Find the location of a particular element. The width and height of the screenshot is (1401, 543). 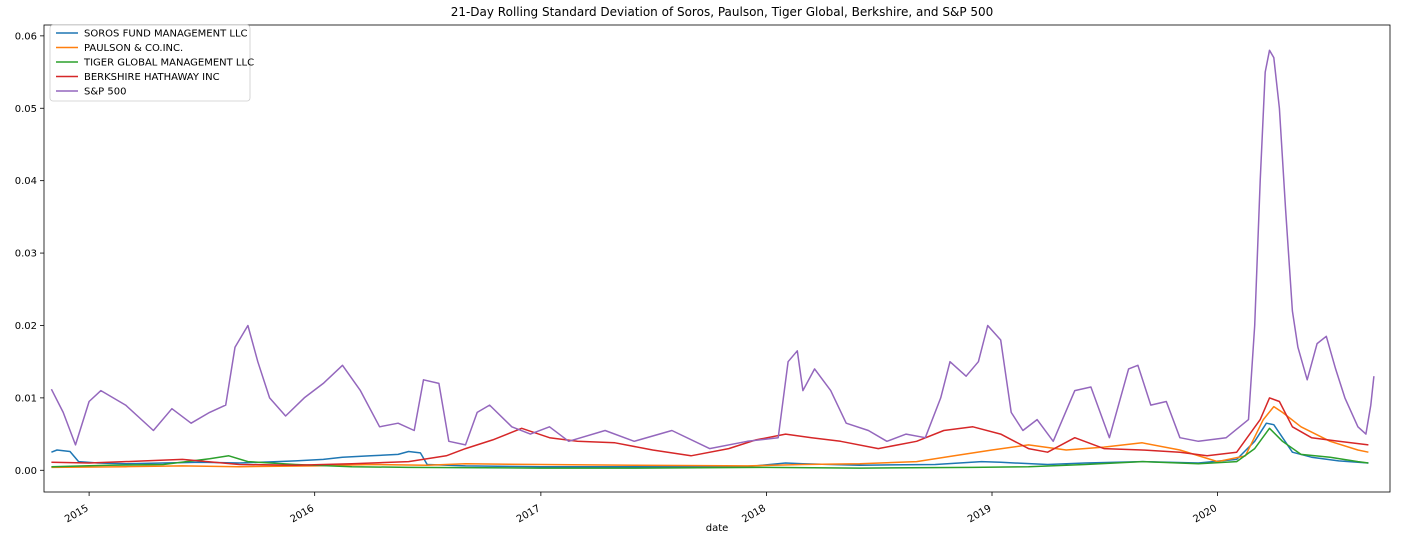

y-tick-label: 0.05 is located at coordinates (26, 109).